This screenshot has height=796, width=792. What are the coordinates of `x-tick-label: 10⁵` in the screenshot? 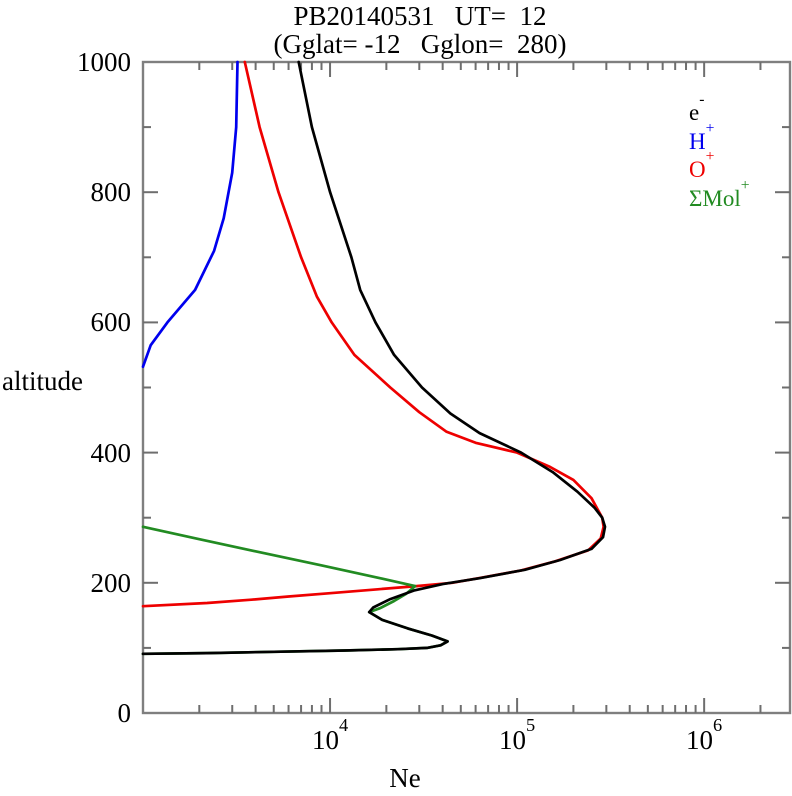 It's located at (517, 734).